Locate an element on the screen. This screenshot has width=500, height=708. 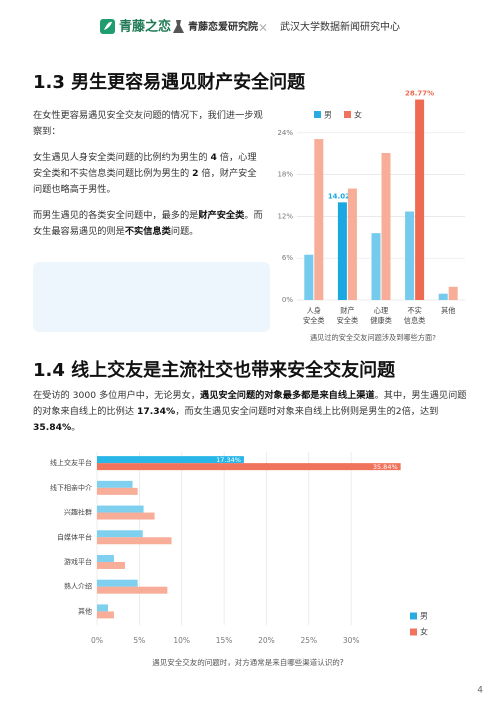
bold-text: 遇见安全问题的对象最多都是来自线上渠道 is located at coordinates (287, 395).